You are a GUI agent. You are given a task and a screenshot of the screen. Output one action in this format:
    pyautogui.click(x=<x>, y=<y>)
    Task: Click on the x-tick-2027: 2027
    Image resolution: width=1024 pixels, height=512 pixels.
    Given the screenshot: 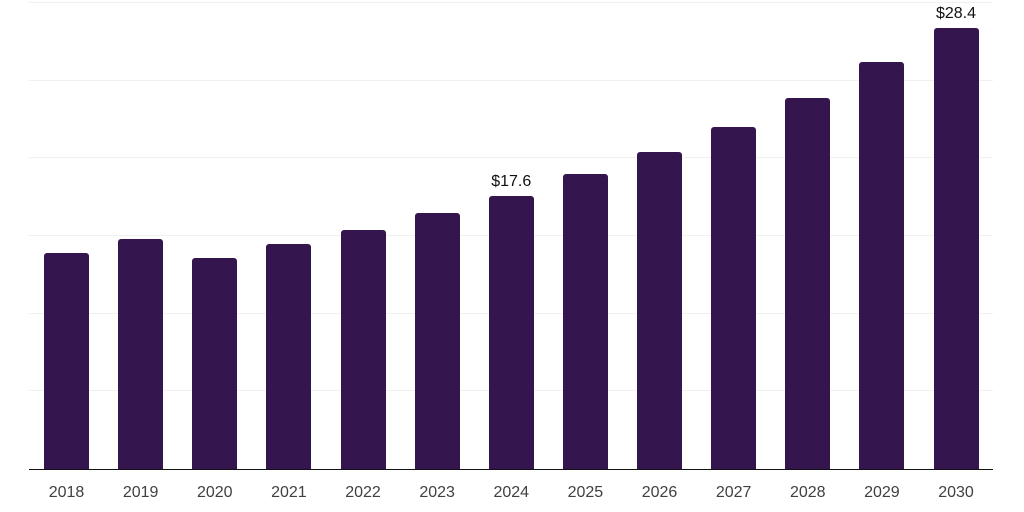 What is the action you would take?
    pyautogui.click(x=733, y=492)
    